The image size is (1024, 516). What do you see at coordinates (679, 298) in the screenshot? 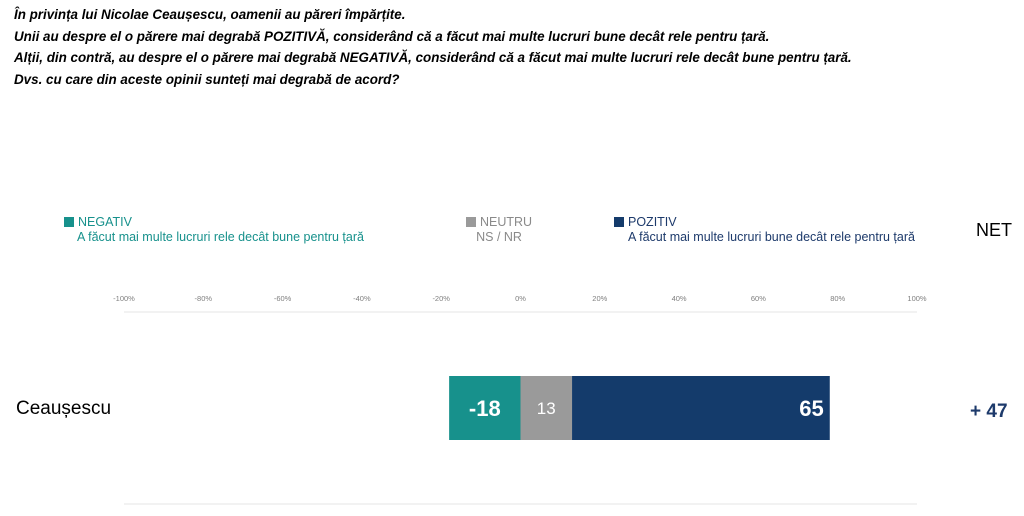
I see `x-tick-label: 40%` at bounding box center [679, 298].